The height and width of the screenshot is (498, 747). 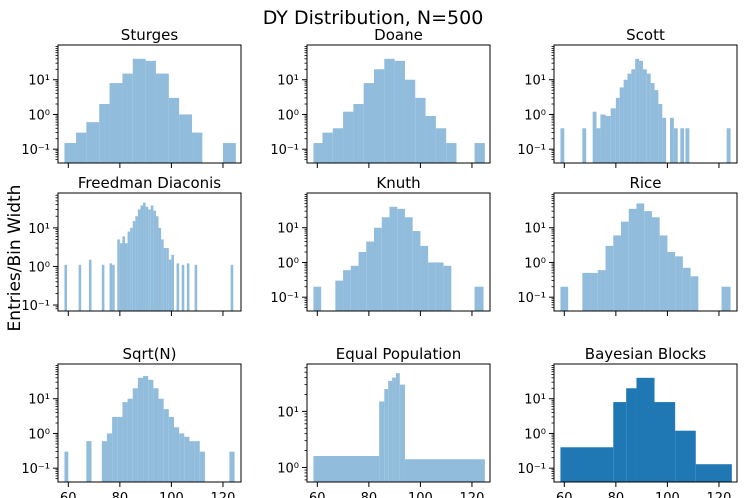 What do you see at coordinates (398, 423) in the screenshot?
I see `axes-frame` at bounding box center [398, 423].